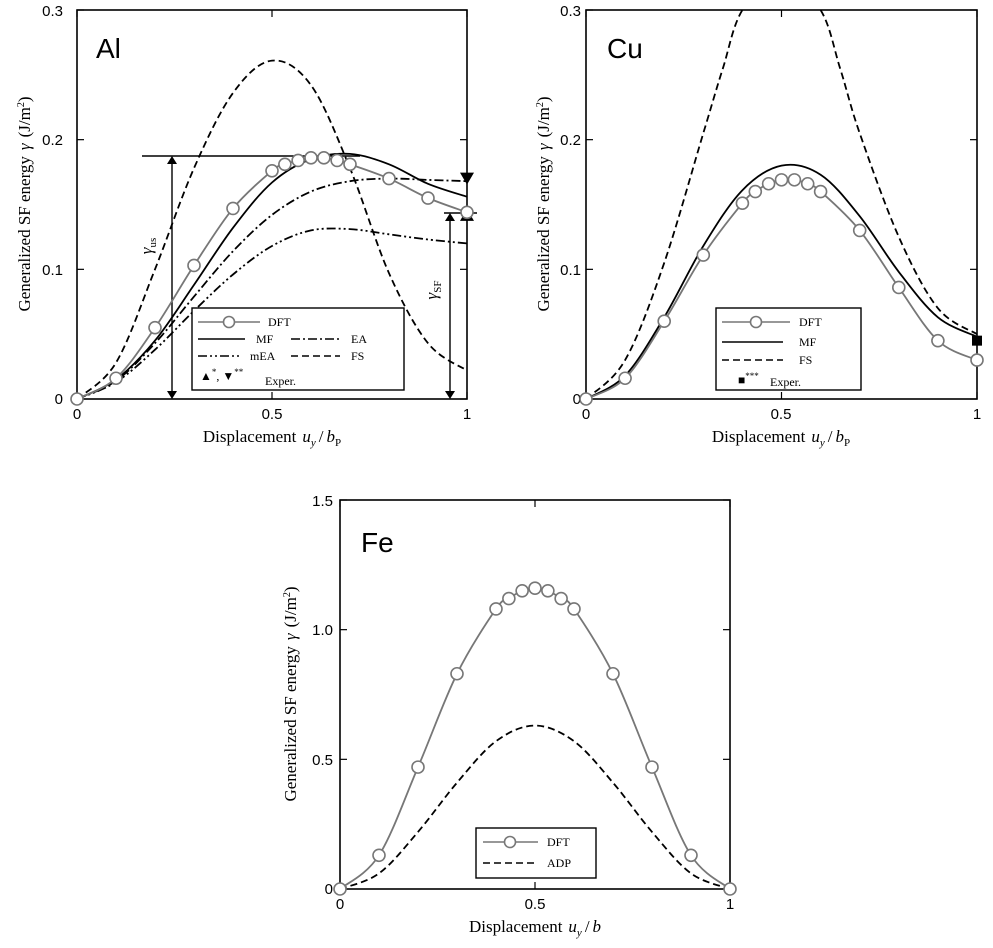 This screenshot has width=993, height=948. I want to click on x-axis-label: Displacement uy / b, so click(535, 928).